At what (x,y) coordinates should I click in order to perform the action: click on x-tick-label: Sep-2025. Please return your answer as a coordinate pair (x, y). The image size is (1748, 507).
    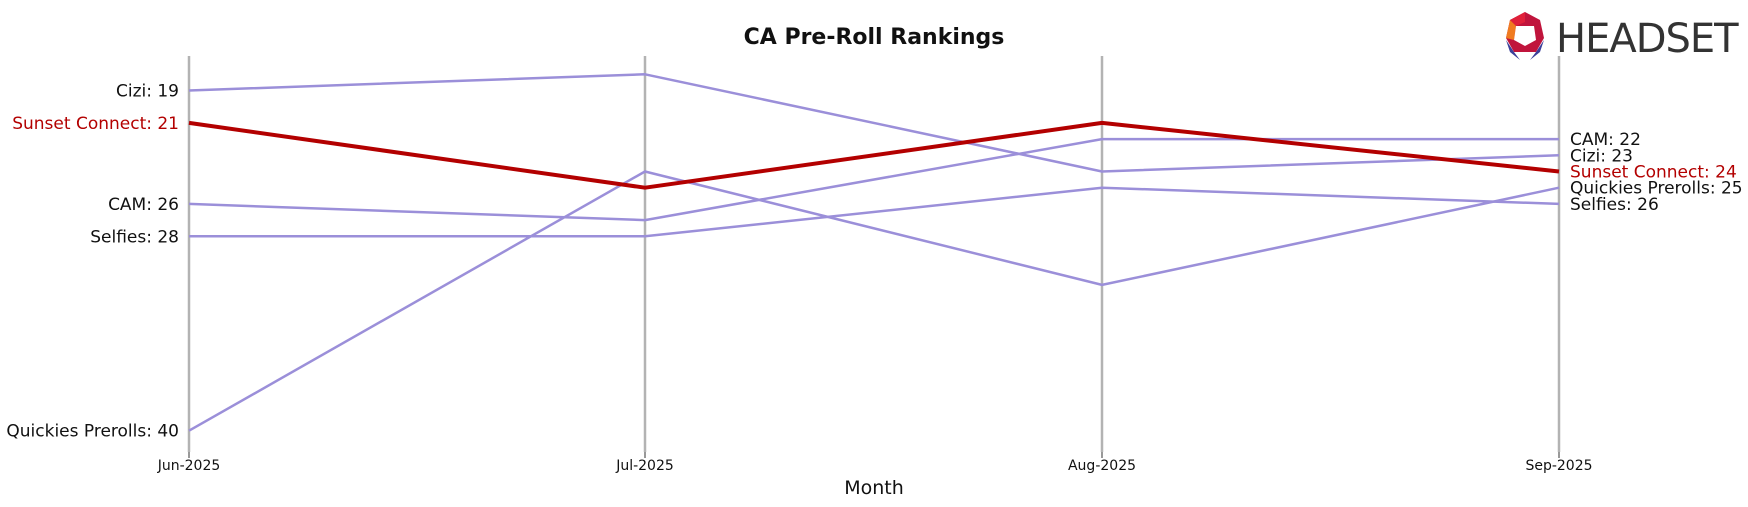
    Looking at the image, I should click on (1558, 466).